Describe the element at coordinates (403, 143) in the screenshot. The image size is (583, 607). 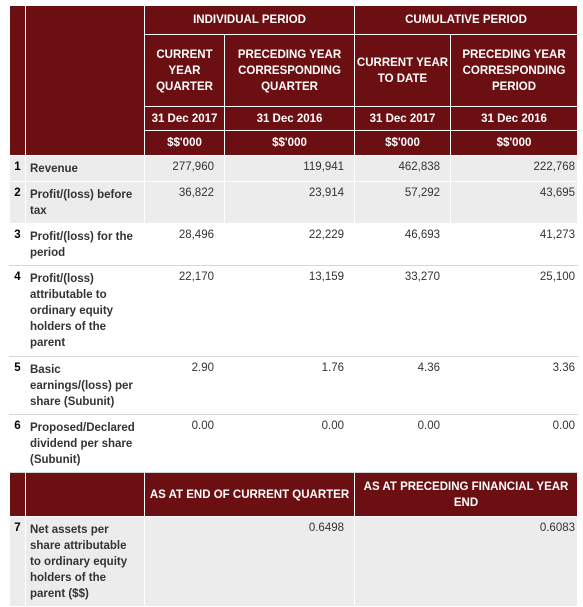
I see `col3-unit: $$'000` at that location.